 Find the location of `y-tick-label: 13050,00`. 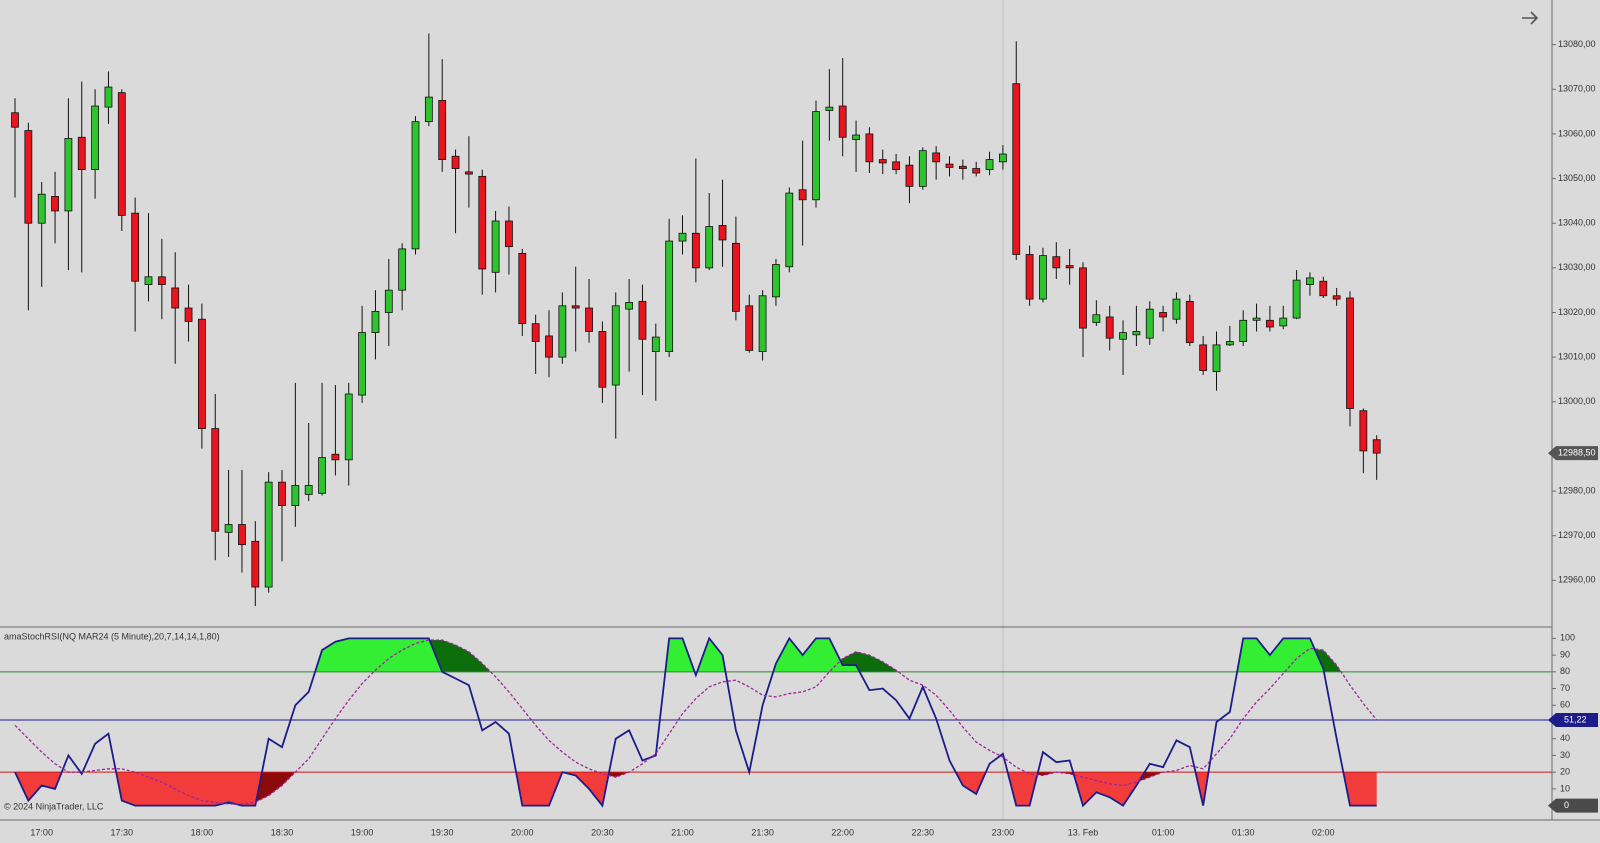

y-tick-label: 13050,00 is located at coordinates (1577, 178).